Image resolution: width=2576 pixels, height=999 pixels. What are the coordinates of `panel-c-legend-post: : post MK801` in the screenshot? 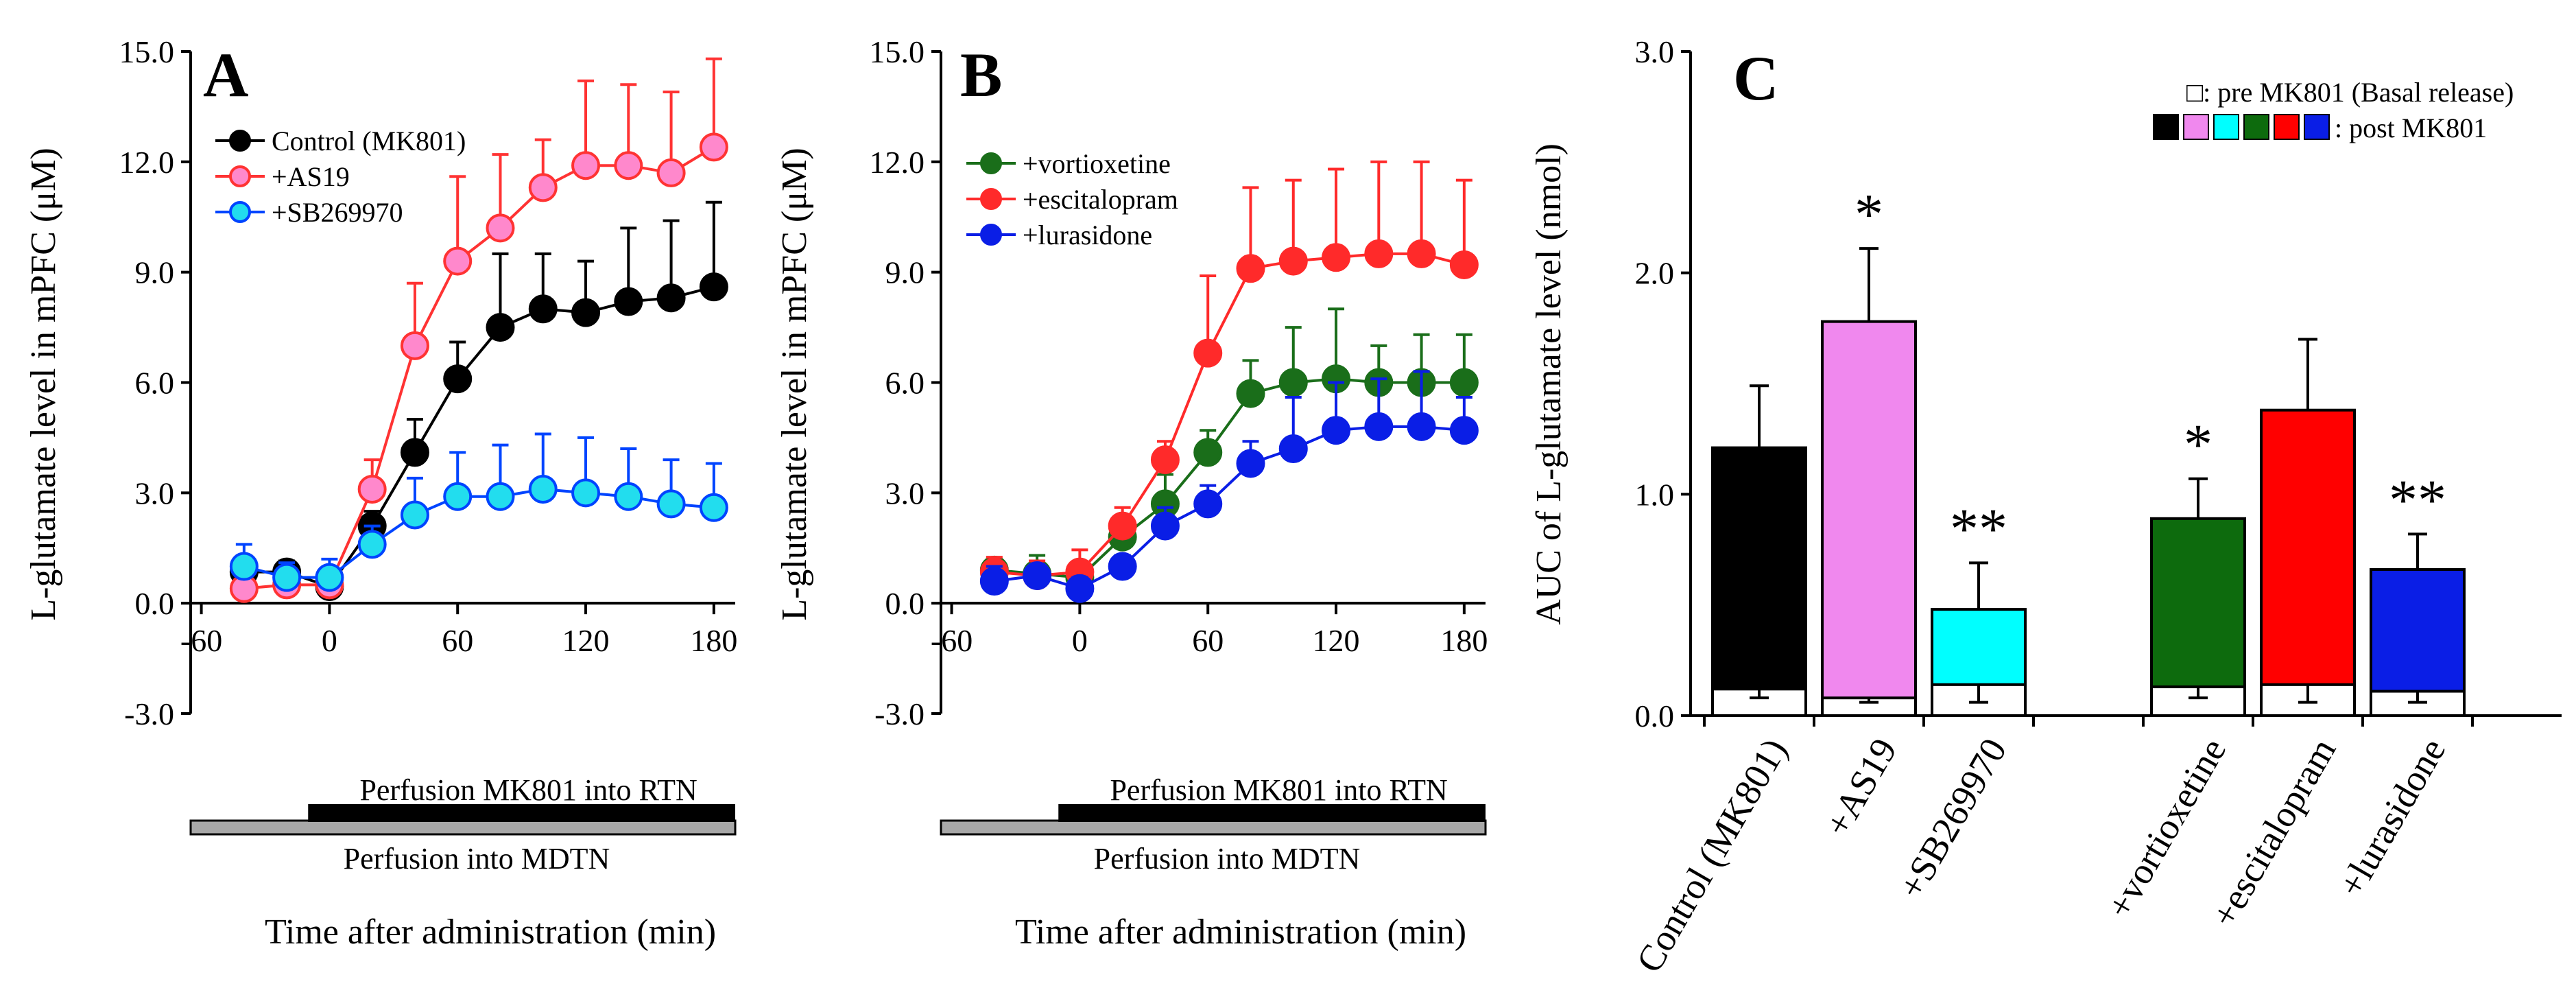 It's located at (2411, 128).